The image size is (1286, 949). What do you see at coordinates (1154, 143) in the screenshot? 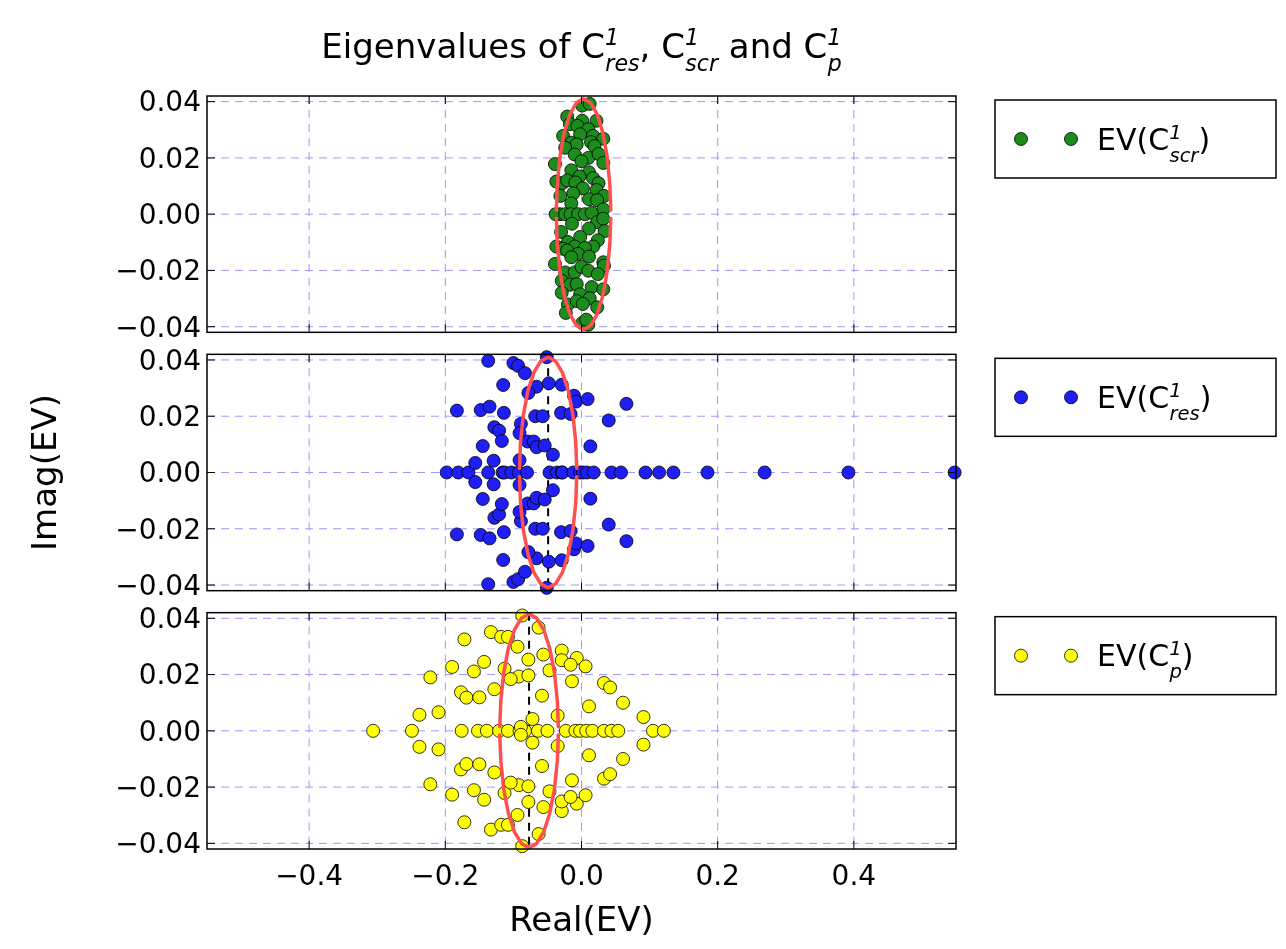
I see `legend-label: EV(C$^{1}$$_{scr}$)` at bounding box center [1154, 143].